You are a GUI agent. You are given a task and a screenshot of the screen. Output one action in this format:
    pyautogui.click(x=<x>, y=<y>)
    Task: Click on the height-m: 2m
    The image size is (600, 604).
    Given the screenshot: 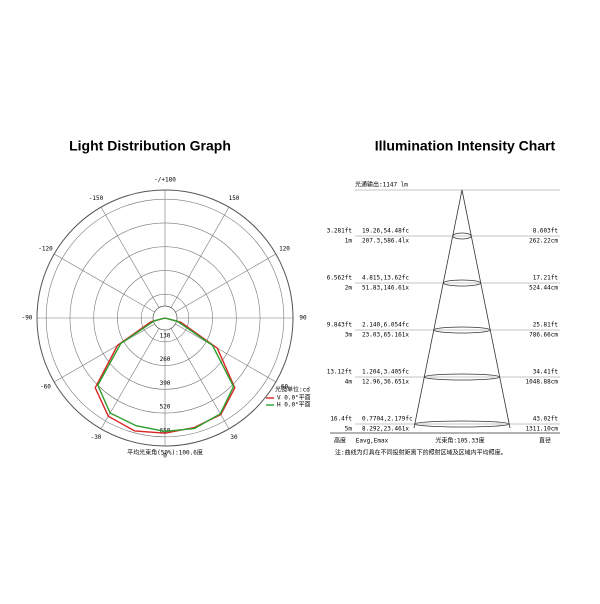 What is the action you would take?
    pyautogui.click(x=349, y=288)
    